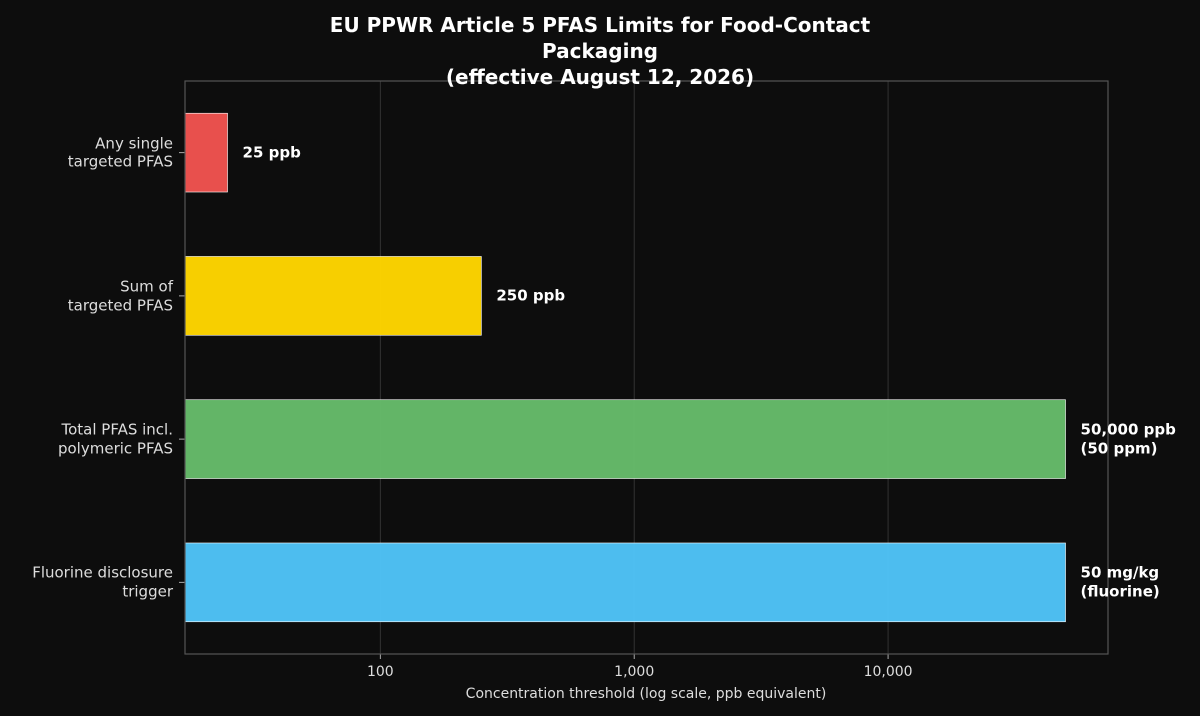 This screenshot has height=716, width=1200. Describe the element at coordinates (102, 582) in the screenshot. I see `y-tick-label: Fluorine disclosure trigger` at that location.